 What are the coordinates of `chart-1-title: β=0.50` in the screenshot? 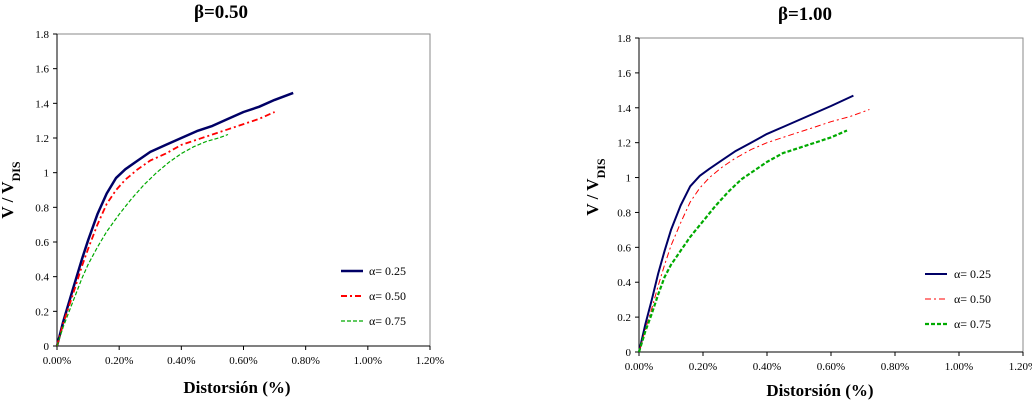 It's located at (221, 12).